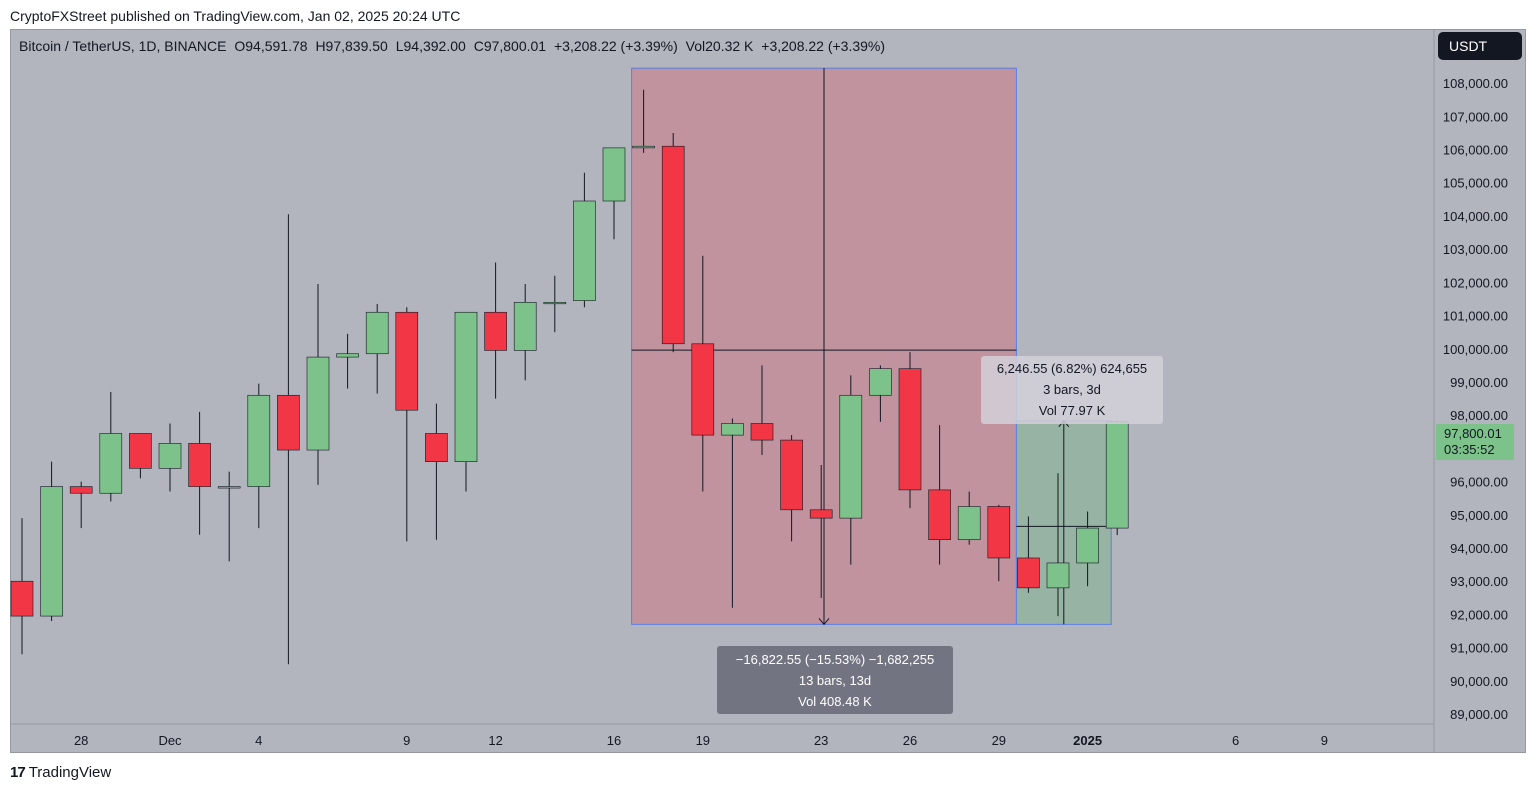  What do you see at coordinates (823, 46) in the screenshot?
I see `legend-volume-change: +3,208.22 (+3.39%)` at bounding box center [823, 46].